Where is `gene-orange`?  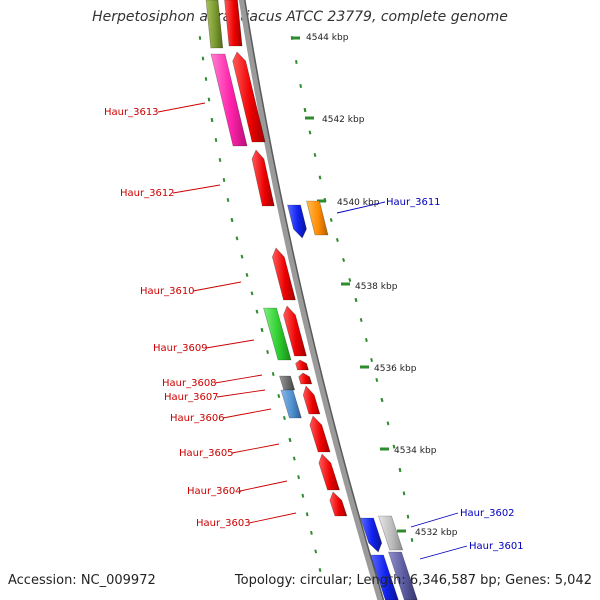 gene-orange is located at coordinates (317, 218).